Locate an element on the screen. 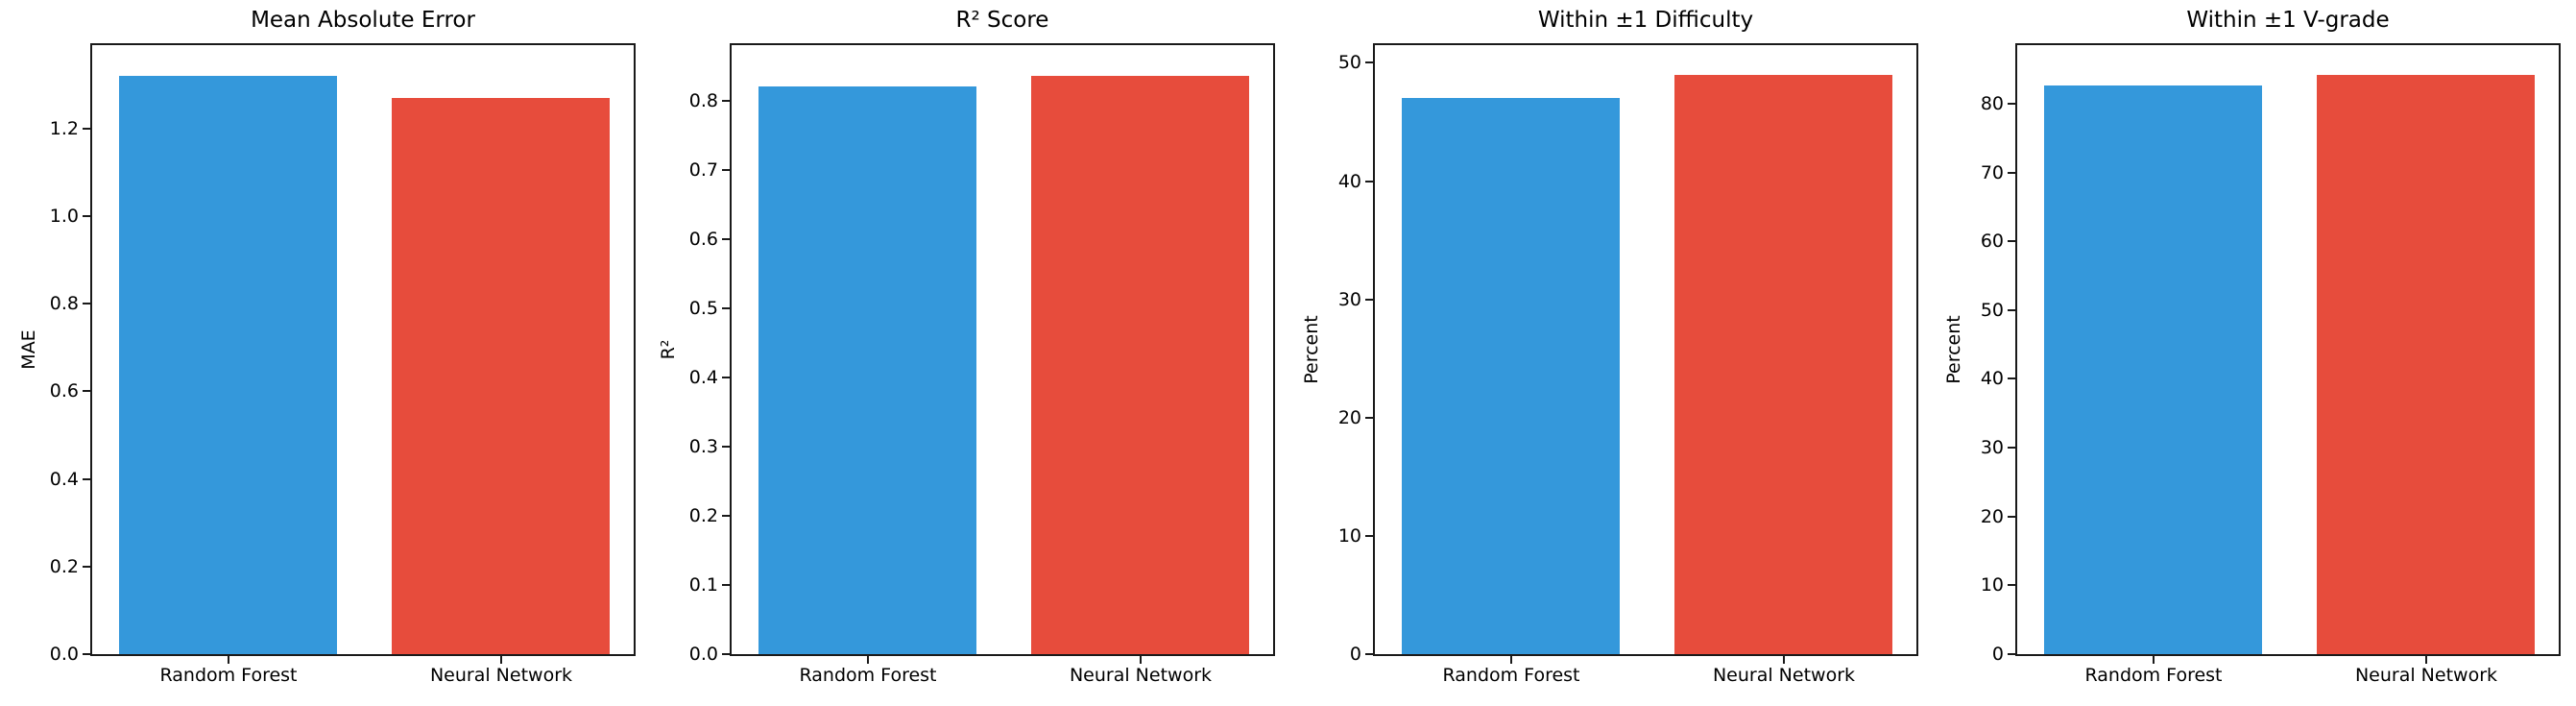 The height and width of the screenshot is (706, 2576). y-tick-label: 0.3 is located at coordinates (703, 446).